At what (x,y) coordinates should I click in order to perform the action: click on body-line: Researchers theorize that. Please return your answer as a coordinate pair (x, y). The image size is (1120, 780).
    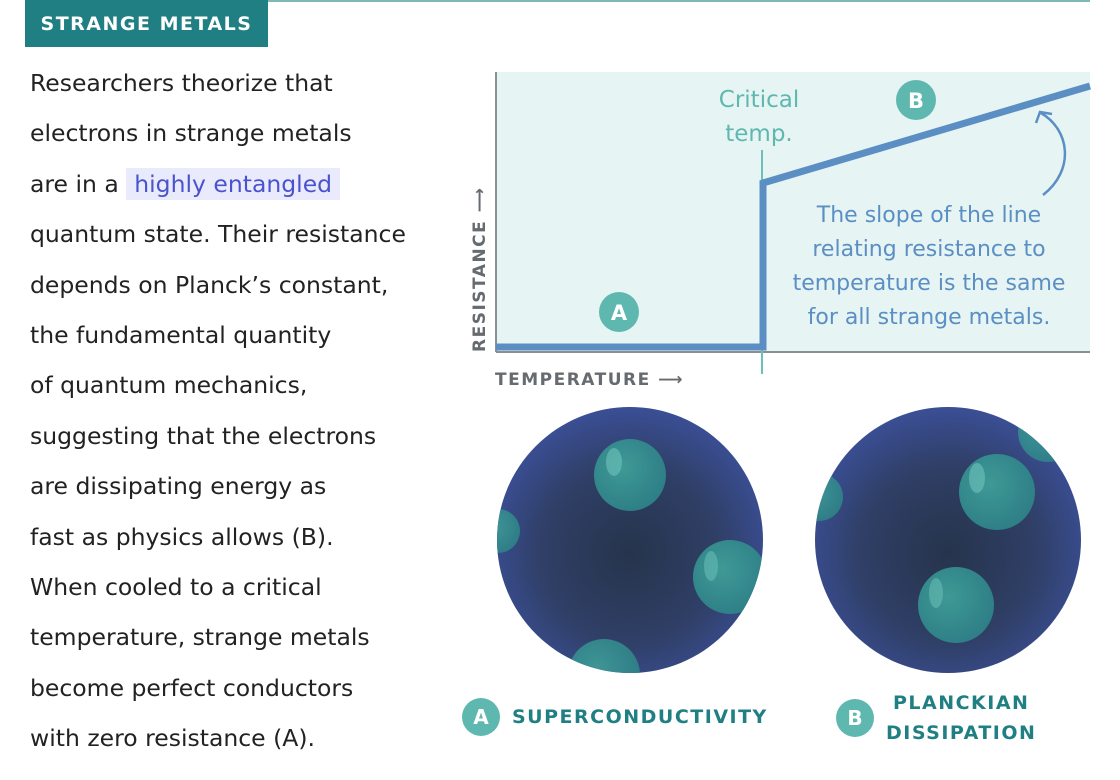
    Looking at the image, I should click on (181, 83).